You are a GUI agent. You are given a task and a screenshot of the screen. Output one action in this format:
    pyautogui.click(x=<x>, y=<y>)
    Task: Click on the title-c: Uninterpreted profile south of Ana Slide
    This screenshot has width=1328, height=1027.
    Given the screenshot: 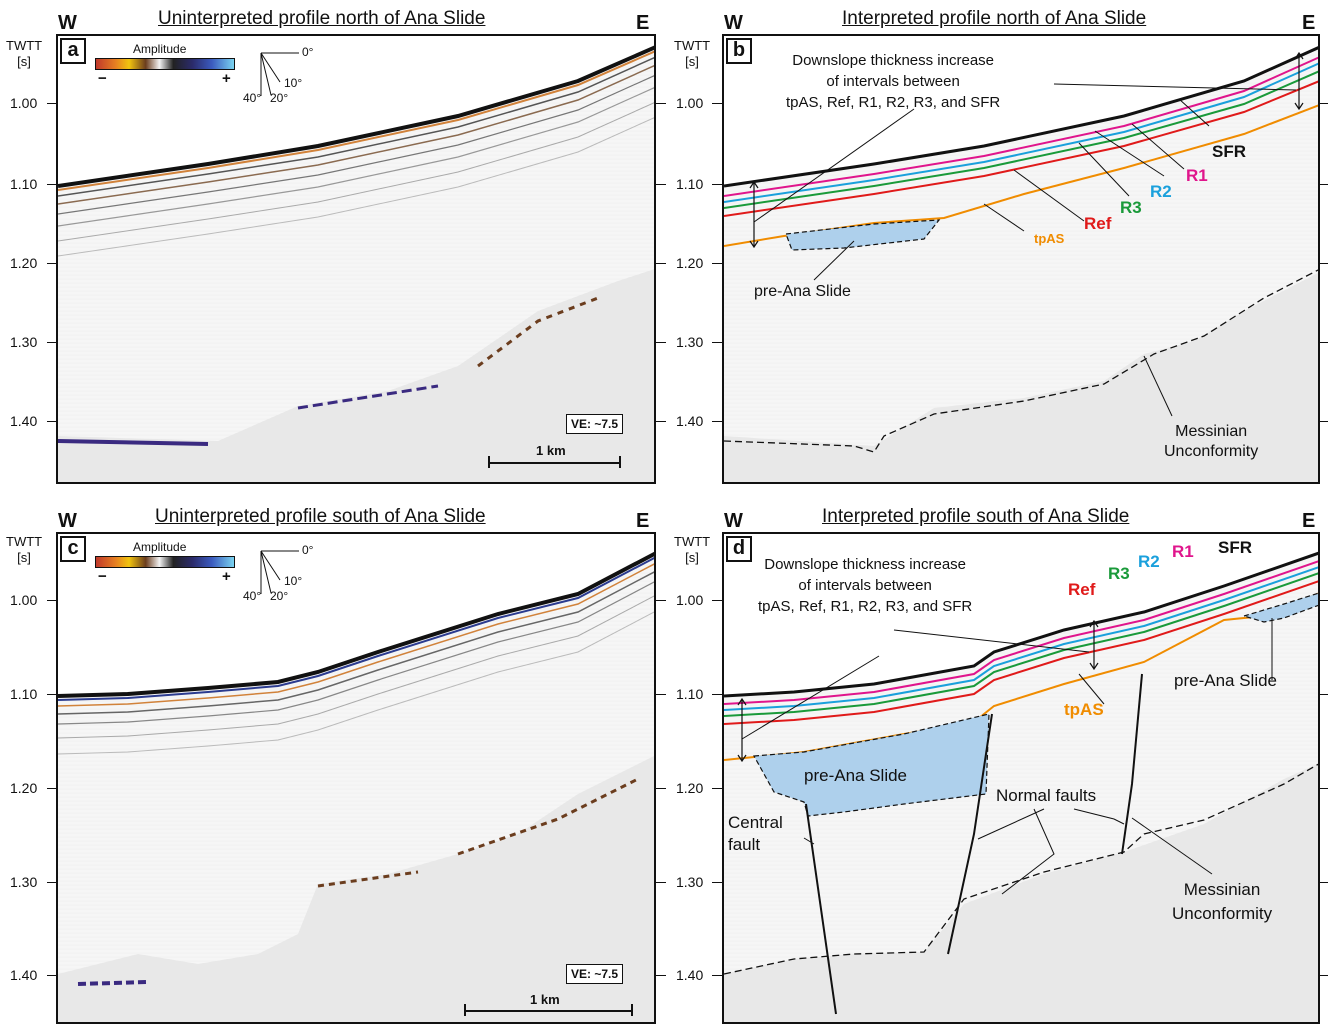 What is the action you would take?
    pyautogui.click(x=320, y=516)
    